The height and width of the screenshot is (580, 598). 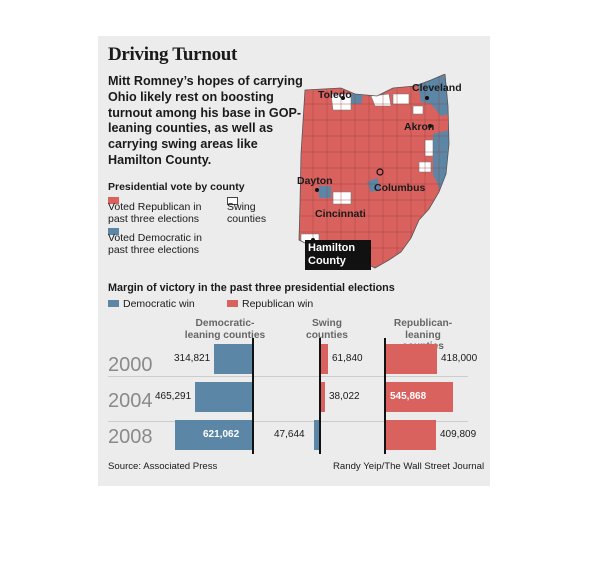 What do you see at coordinates (427, 98) in the screenshot?
I see `city-dot-cleveland` at bounding box center [427, 98].